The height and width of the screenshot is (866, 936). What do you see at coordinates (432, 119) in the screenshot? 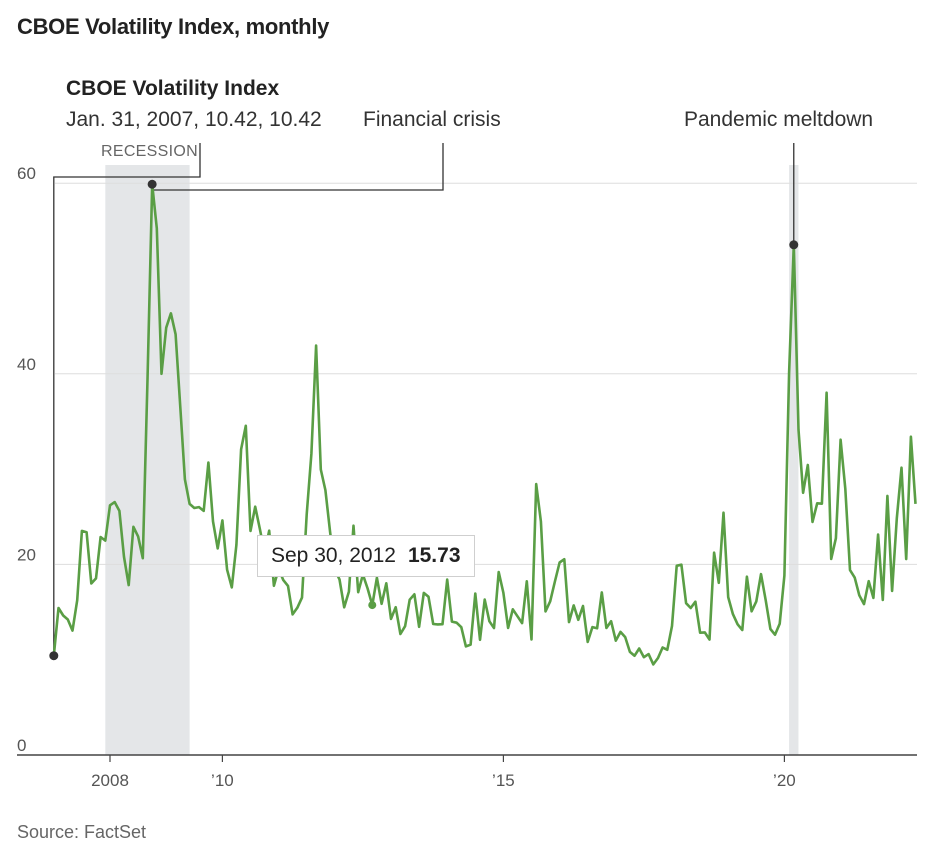
I see `annotation-financial-crisis: Financial crisis` at bounding box center [432, 119].